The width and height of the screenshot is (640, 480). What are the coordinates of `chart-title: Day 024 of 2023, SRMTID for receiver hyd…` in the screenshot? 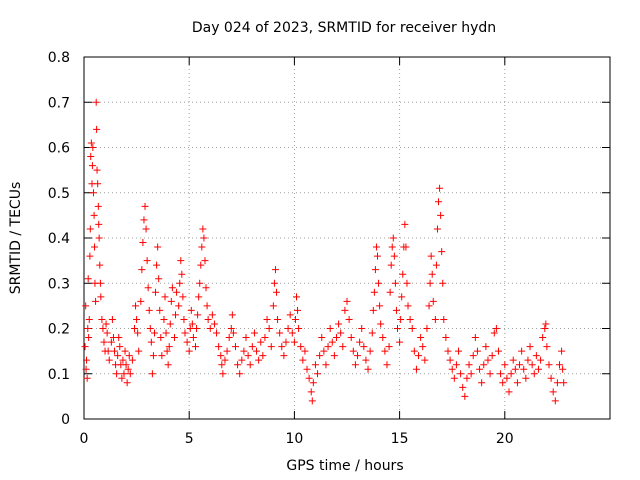 It's located at (344, 28).